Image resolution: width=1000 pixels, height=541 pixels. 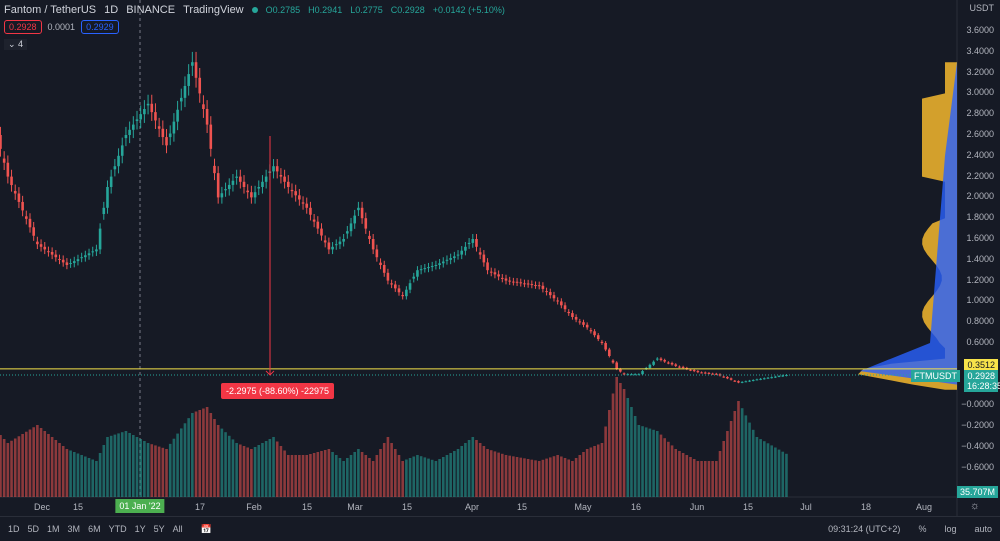 I want to click on y-tick-label: 0.8000, so click(x=980, y=321).